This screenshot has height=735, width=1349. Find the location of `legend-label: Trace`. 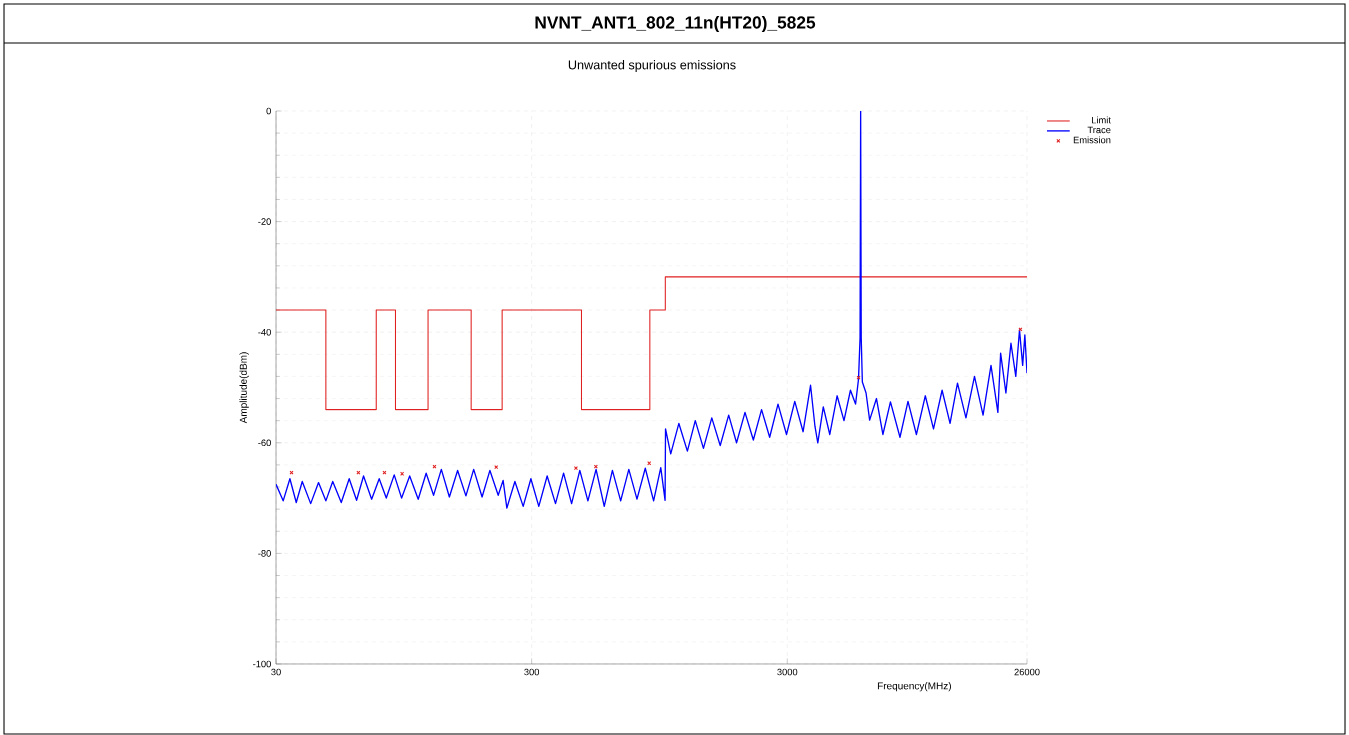

legend-label: Trace is located at coordinates (1099, 130).